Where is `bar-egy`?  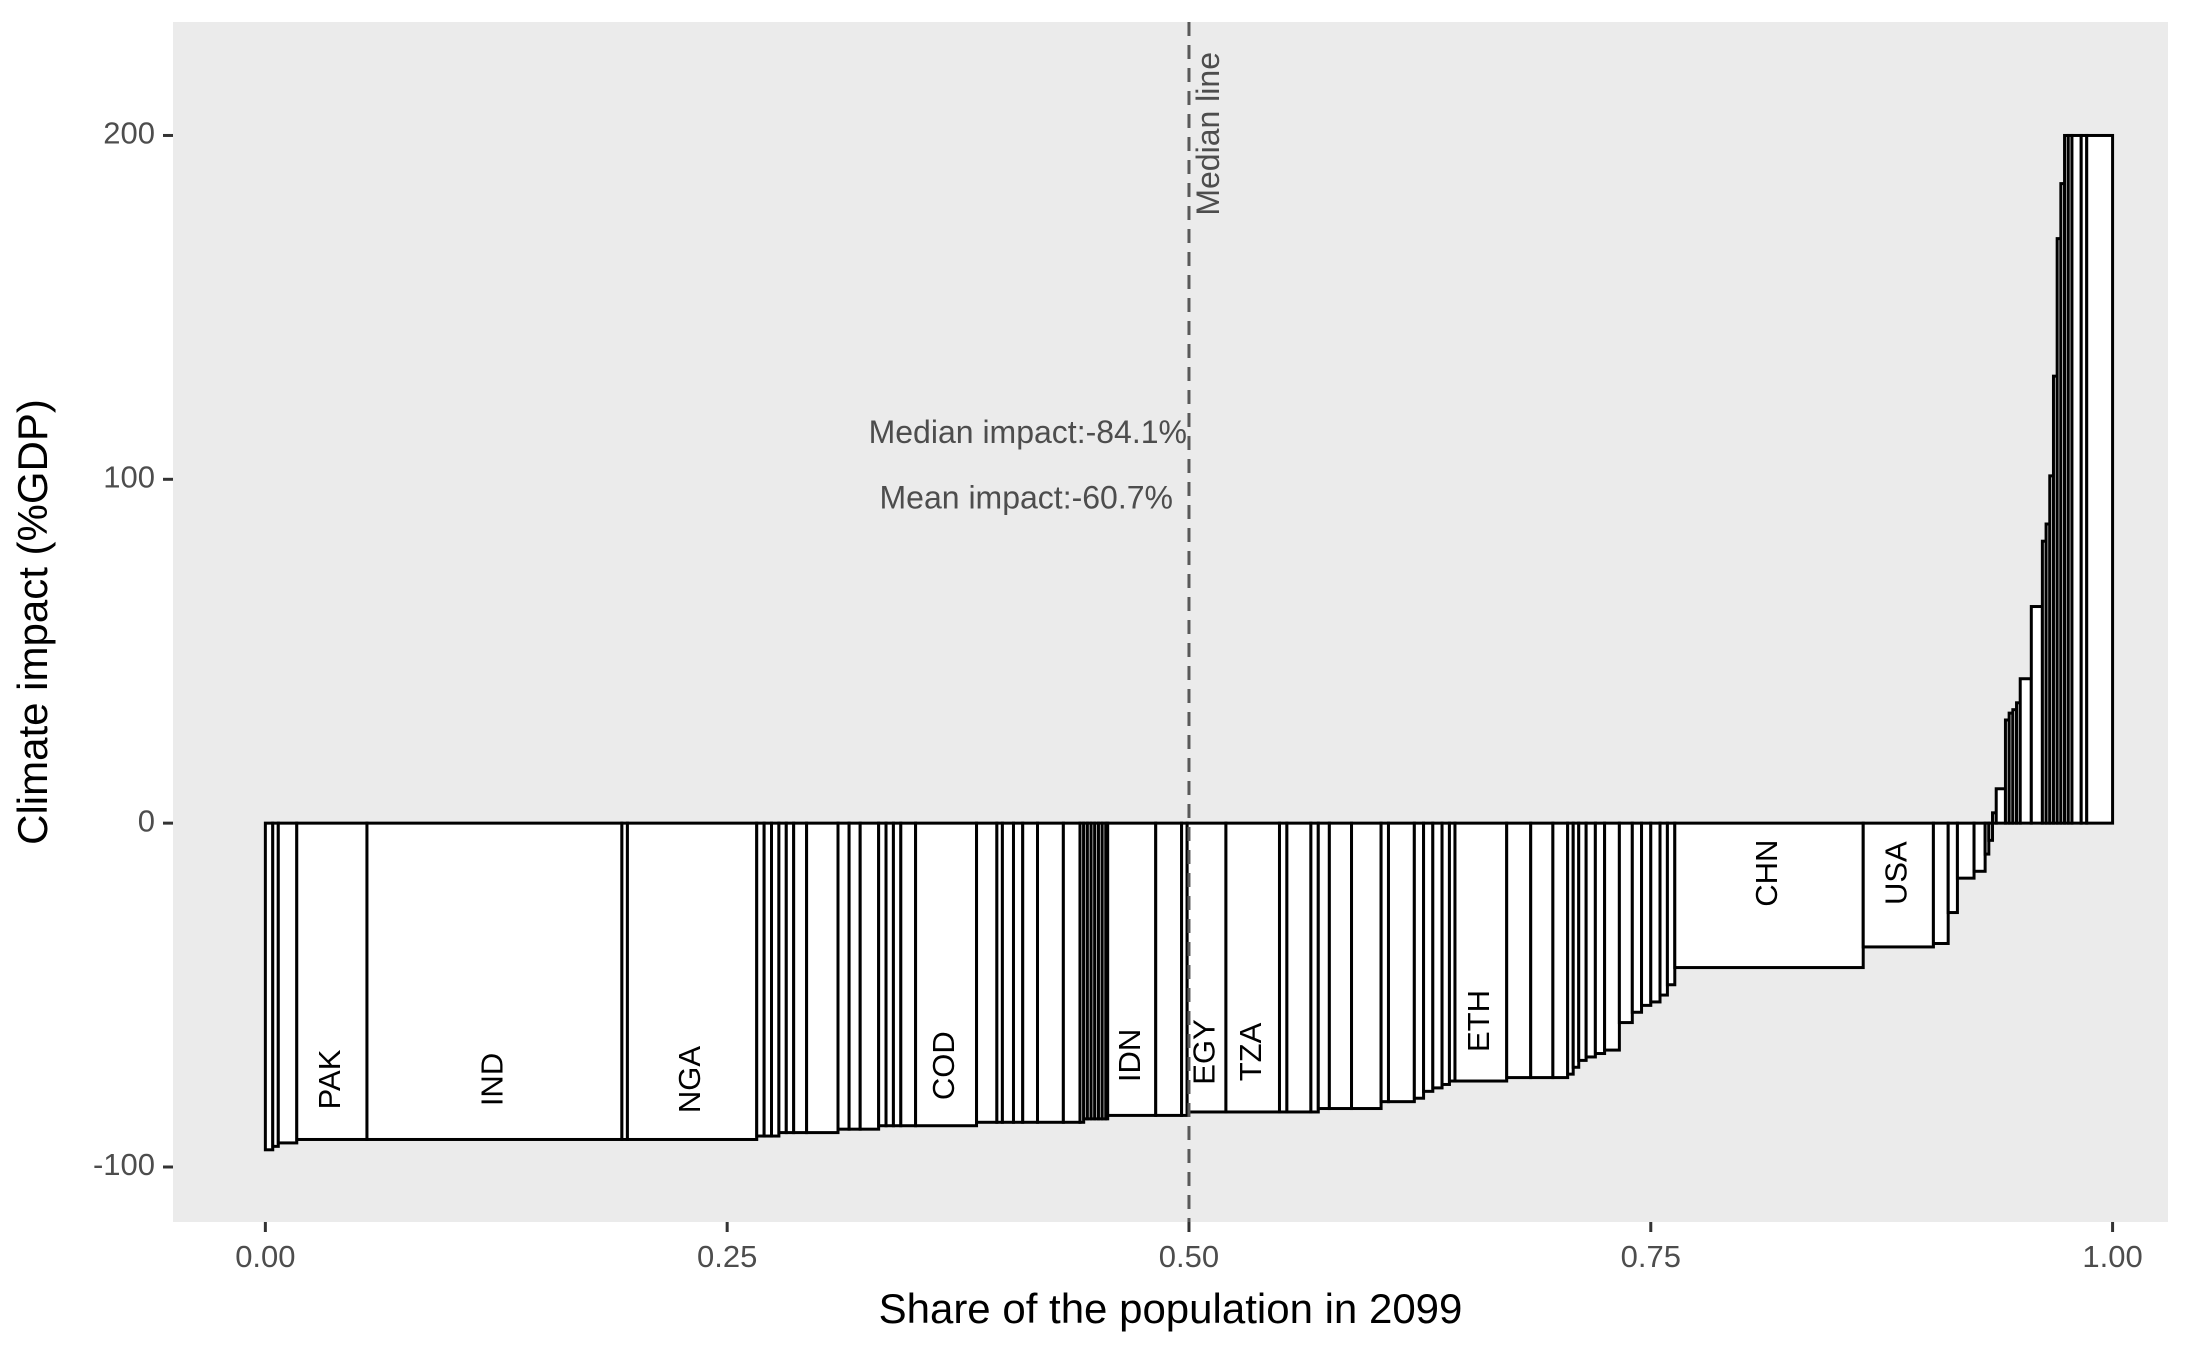 bar-egy is located at coordinates (1206, 967).